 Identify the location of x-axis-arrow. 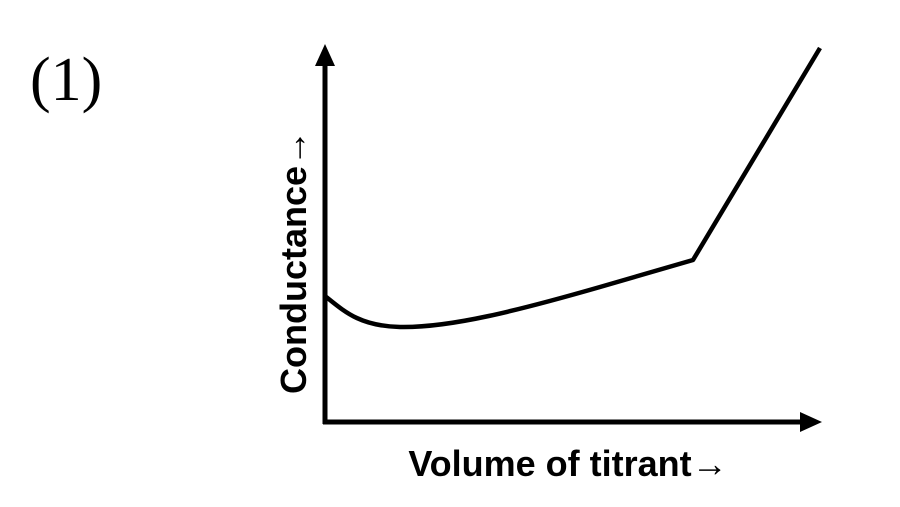
(811, 422).